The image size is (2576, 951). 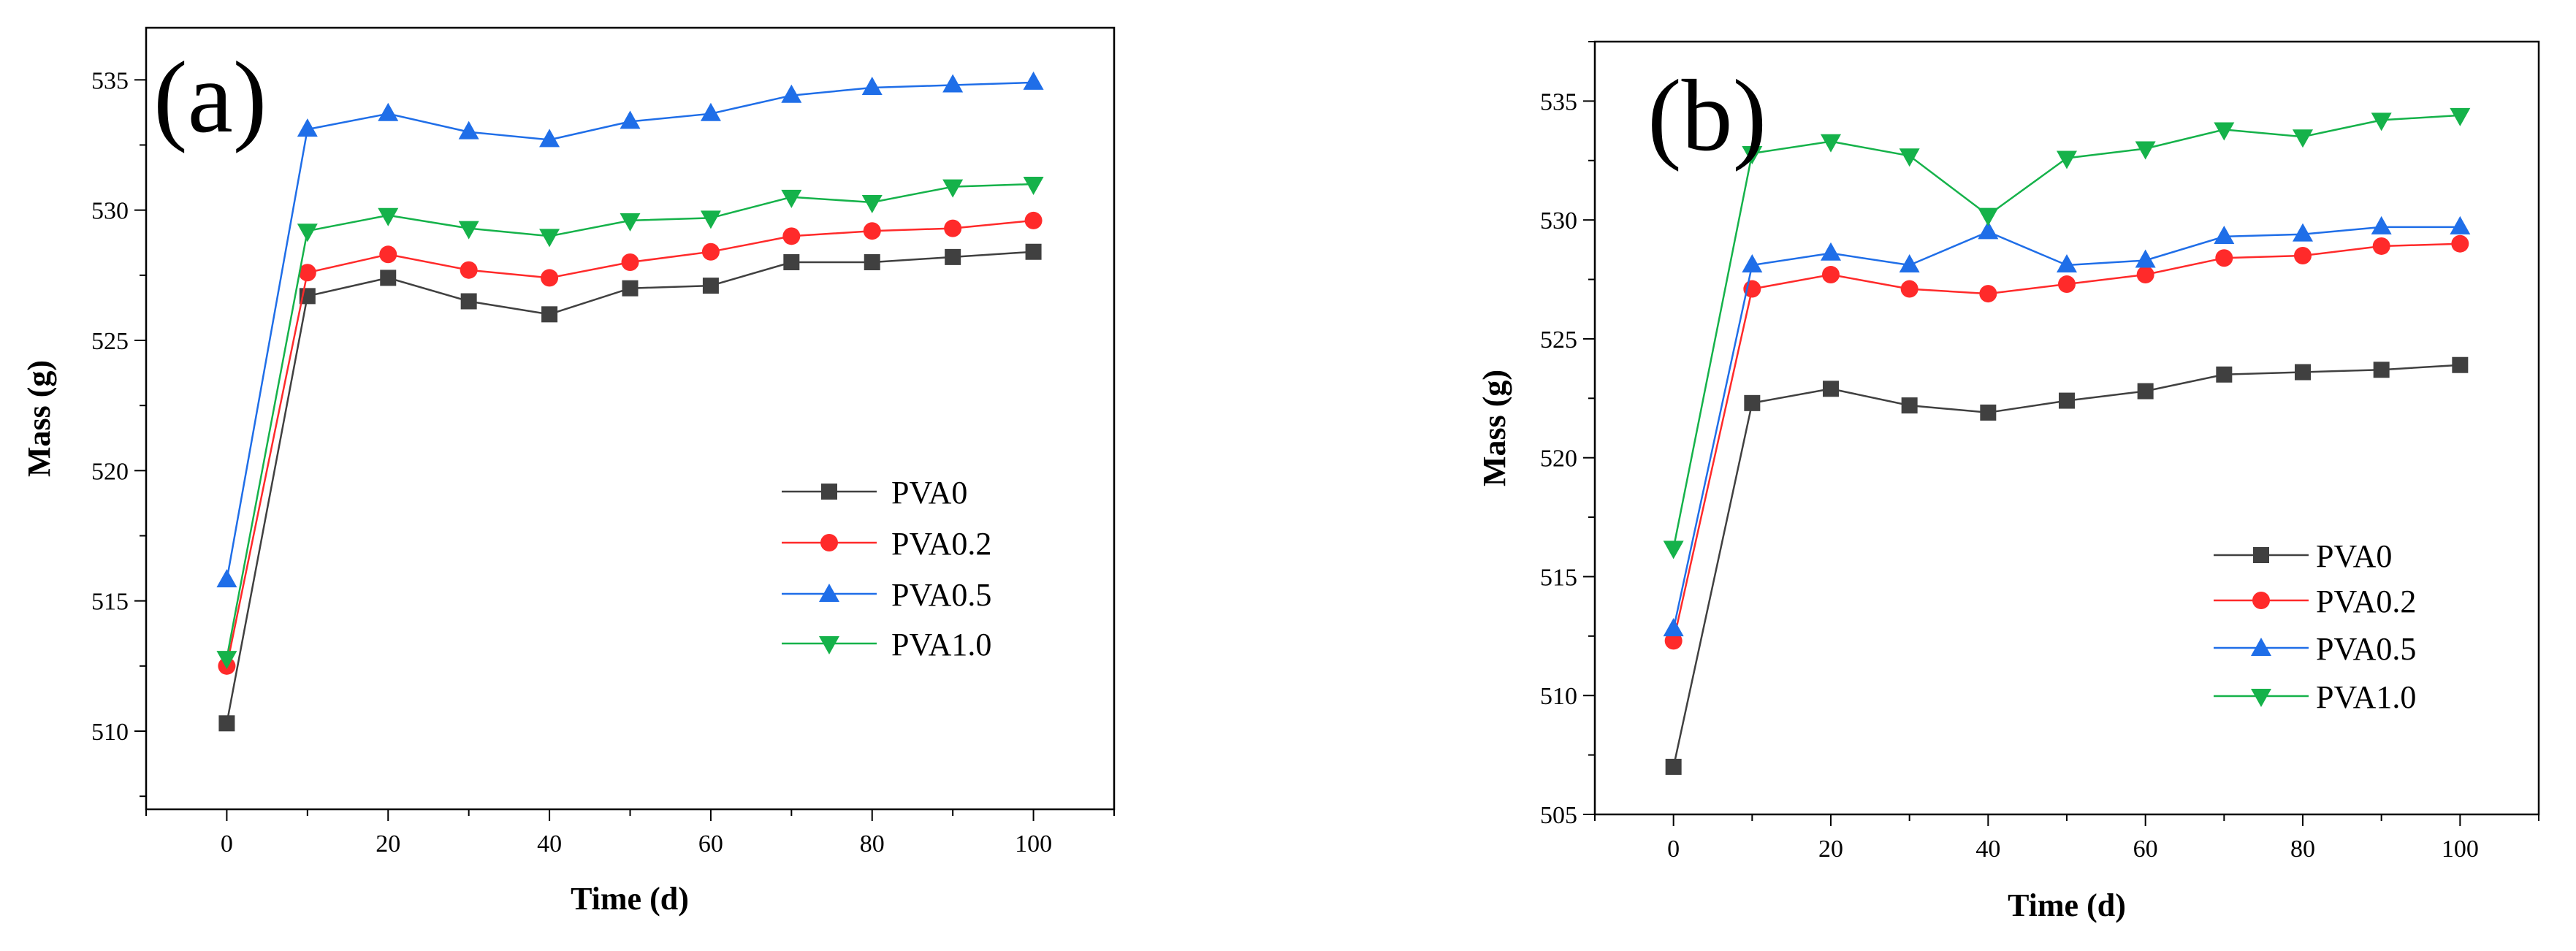 What do you see at coordinates (2315, 601) in the screenshot?
I see `legend-entry-pva0-2: PVA0.2` at bounding box center [2315, 601].